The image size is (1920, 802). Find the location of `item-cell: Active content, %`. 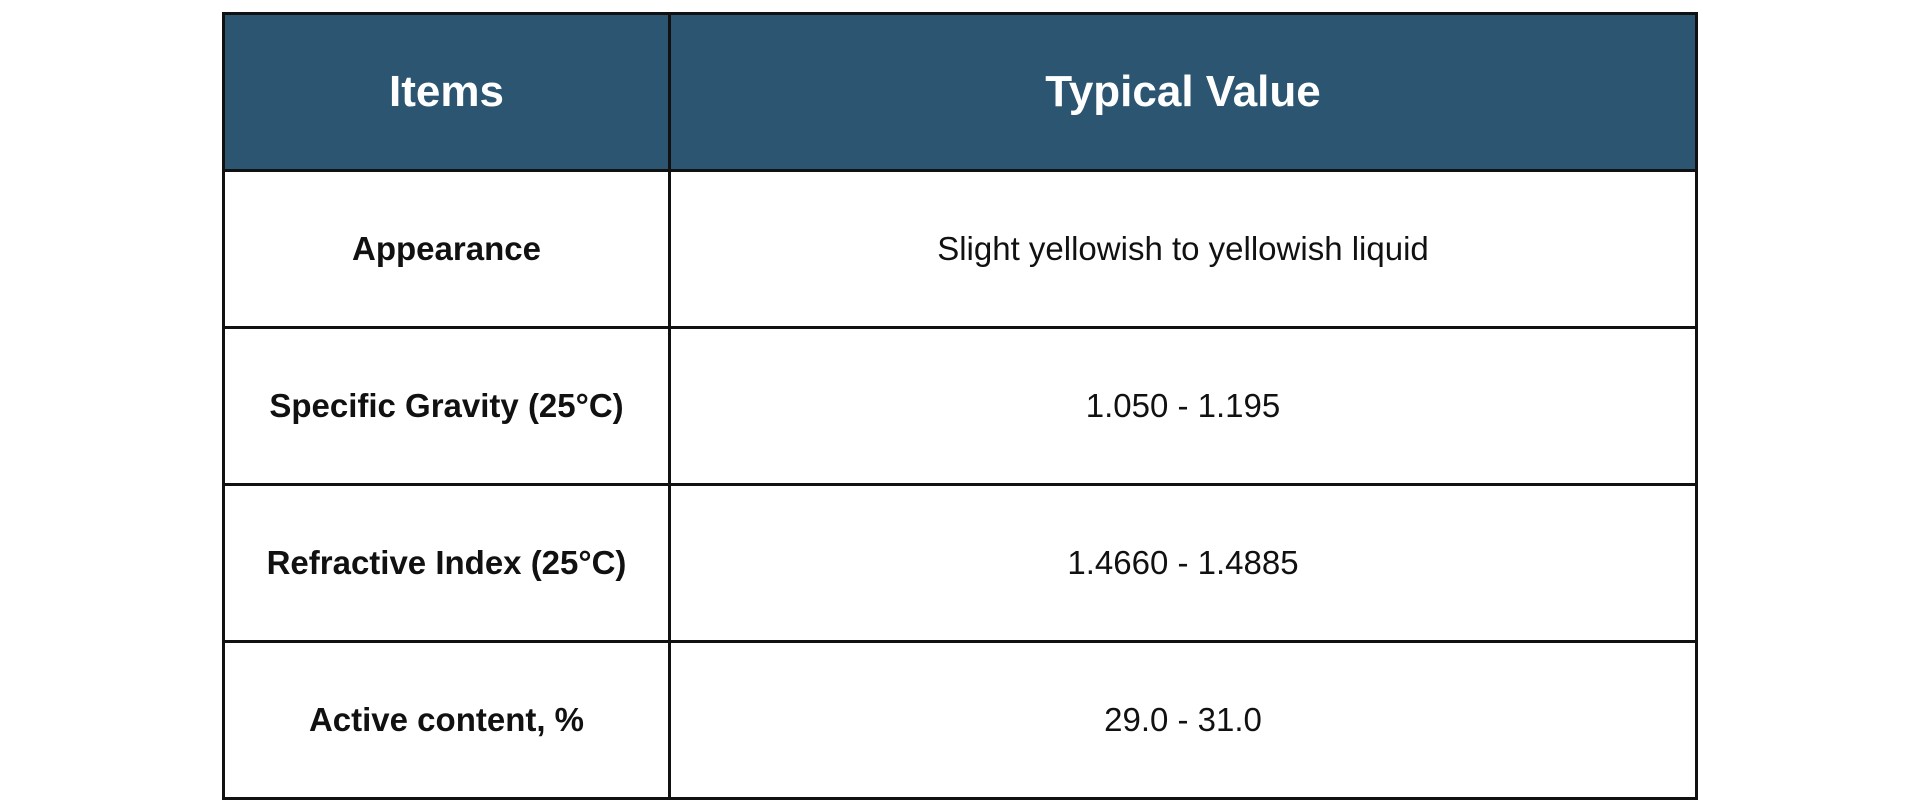

item-cell: Active content, % is located at coordinates (446, 720).